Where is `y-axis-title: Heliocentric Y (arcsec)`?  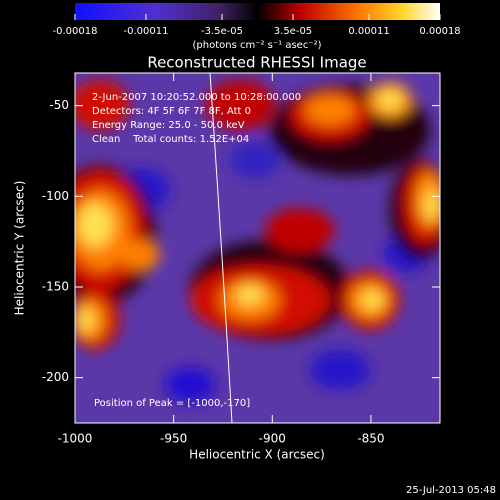 y-axis-title: Heliocentric Y (arcsec) is located at coordinates (20, 248).